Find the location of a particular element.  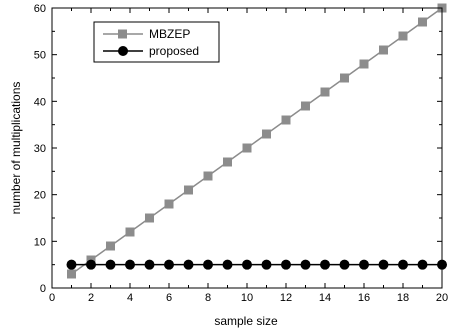

x-tick-label: 8 is located at coordinates (208, 298).